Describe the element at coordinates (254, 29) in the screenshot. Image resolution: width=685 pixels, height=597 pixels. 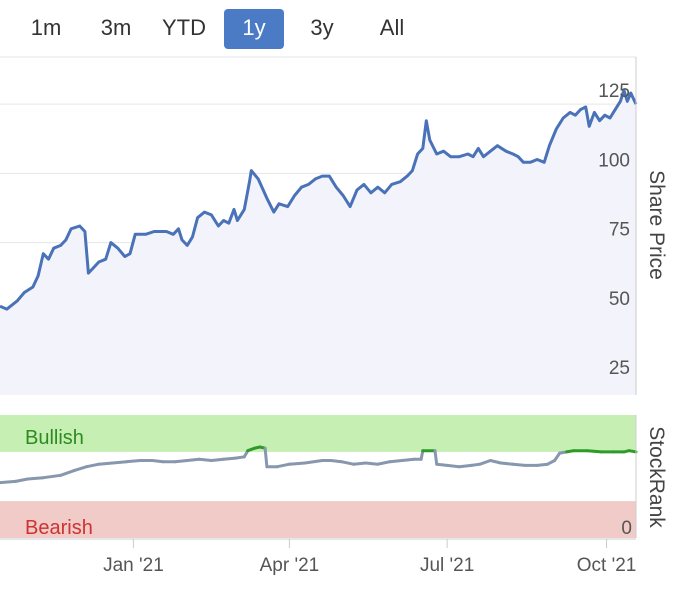
I see `range-button-1y: 1y` at that location.